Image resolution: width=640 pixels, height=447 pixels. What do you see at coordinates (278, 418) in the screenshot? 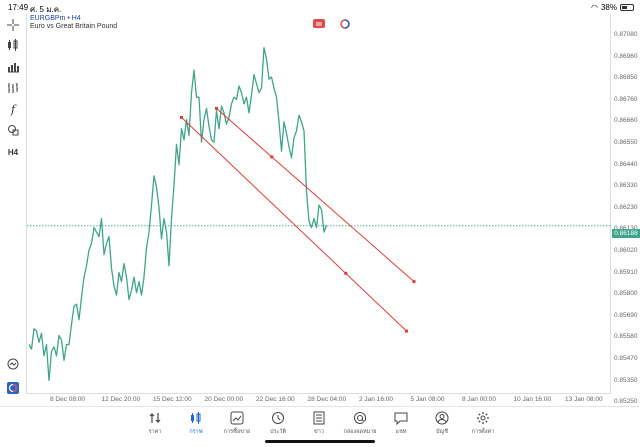
I see `history-icon` at bounding box center [278, 418].